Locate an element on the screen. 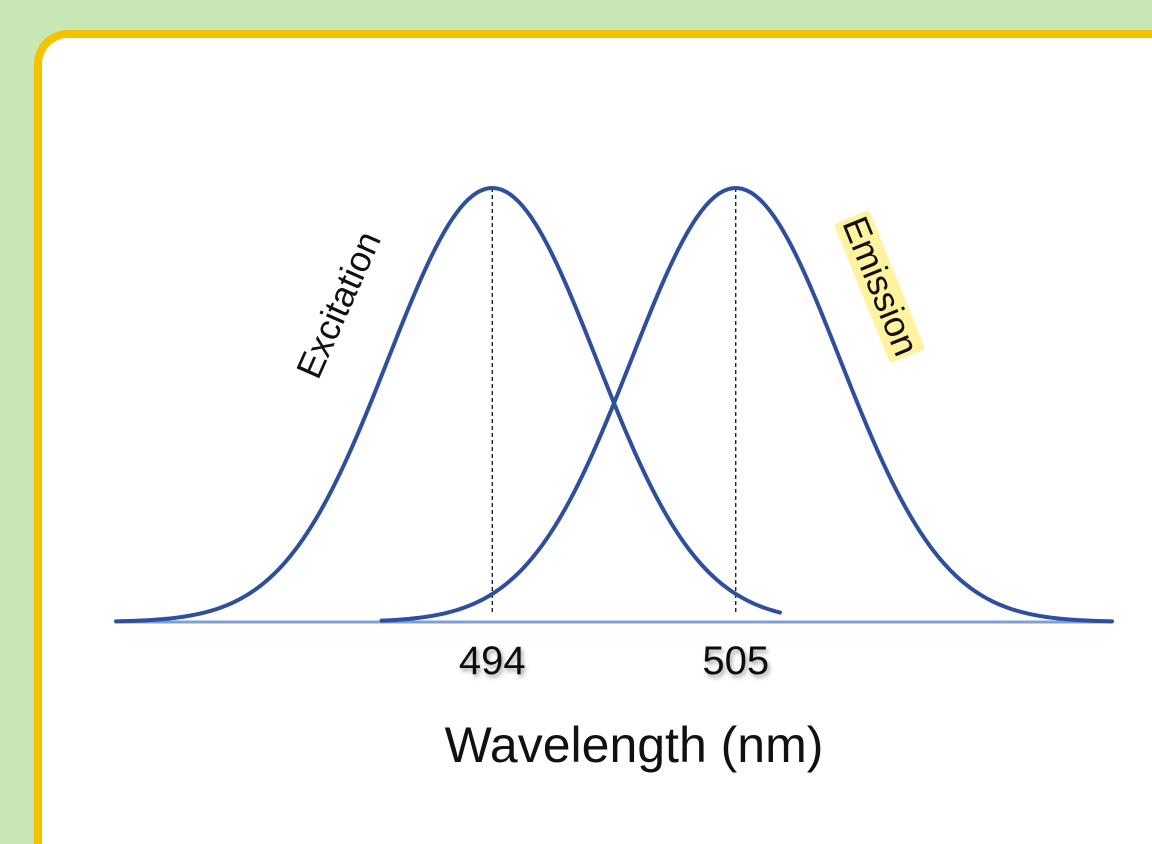 The height and width of the screenshot is (844, 1152). excitation-label: Excitation is located at coordinates (338, 304).